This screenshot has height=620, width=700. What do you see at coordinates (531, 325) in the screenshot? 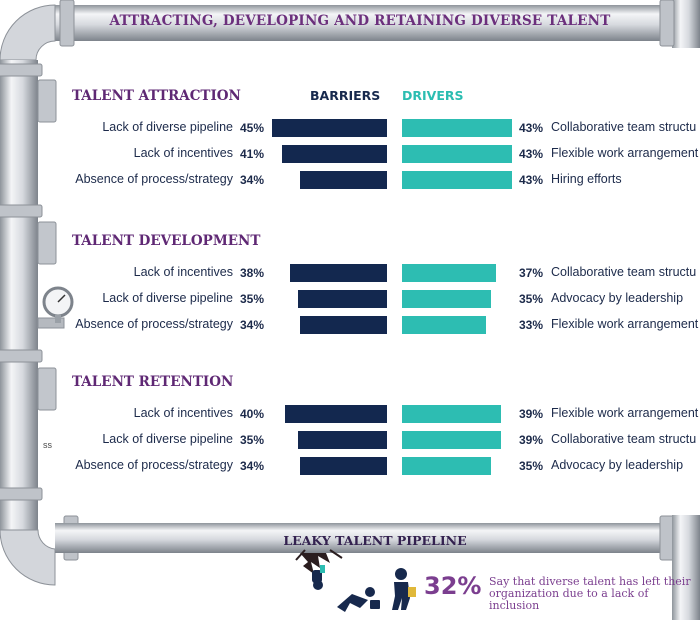
I see `driver-pct: 33%` at bounding box center [531, 325].